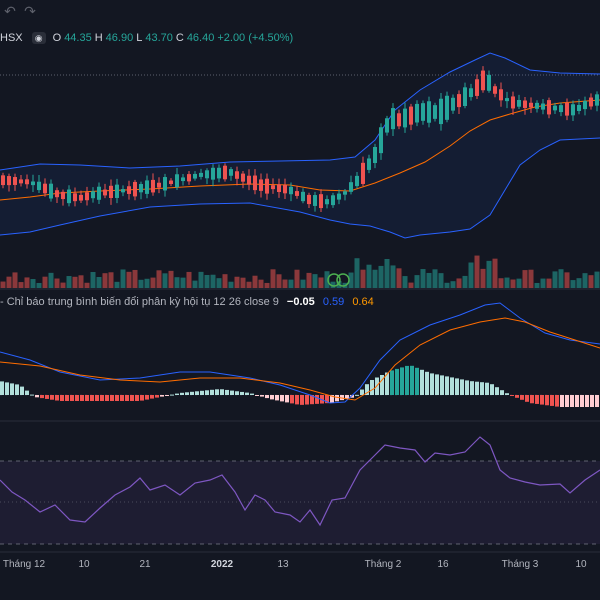 The image size is (600, 600). I want to click on redo-icon: ↷, so click(30, 11).